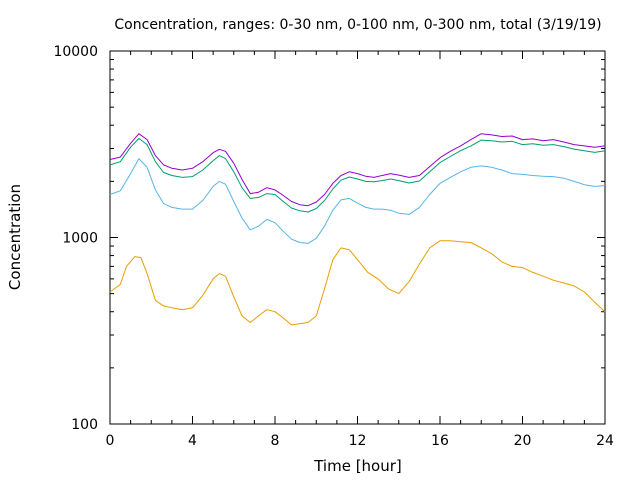 The height and width of the screenshot is (480, 640). What do you see at coordinates (15, 237) in the screenshot?
I see `y-axis-label: Concentration` at bounding box center [15, 237].